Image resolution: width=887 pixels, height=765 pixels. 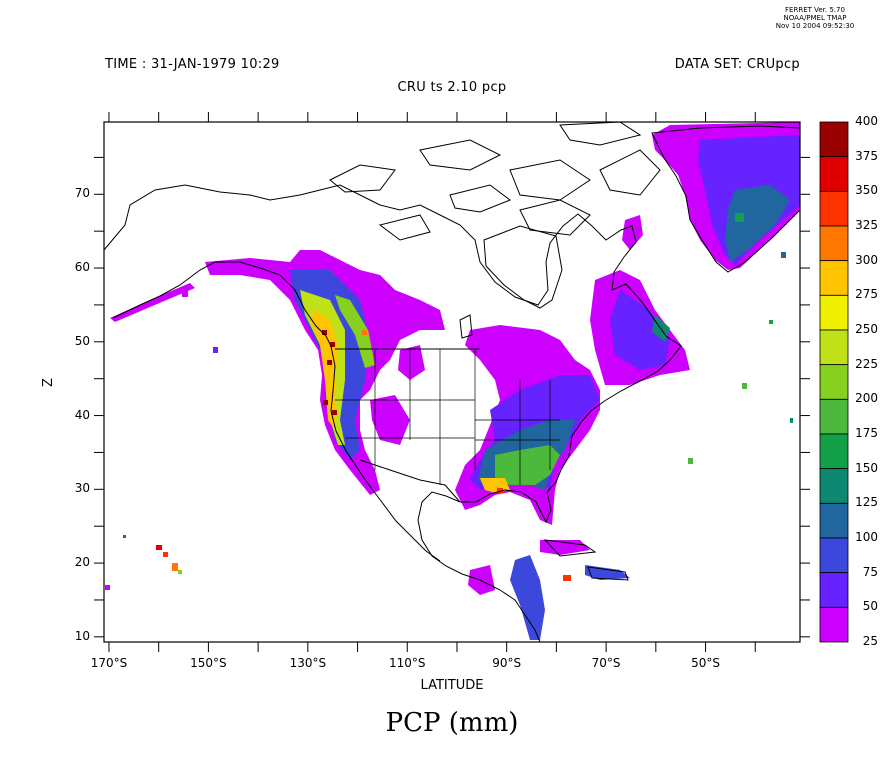 I want to click on time-label: TIME : 31-JAN-1979 10:29, so click(x=192, y=64).